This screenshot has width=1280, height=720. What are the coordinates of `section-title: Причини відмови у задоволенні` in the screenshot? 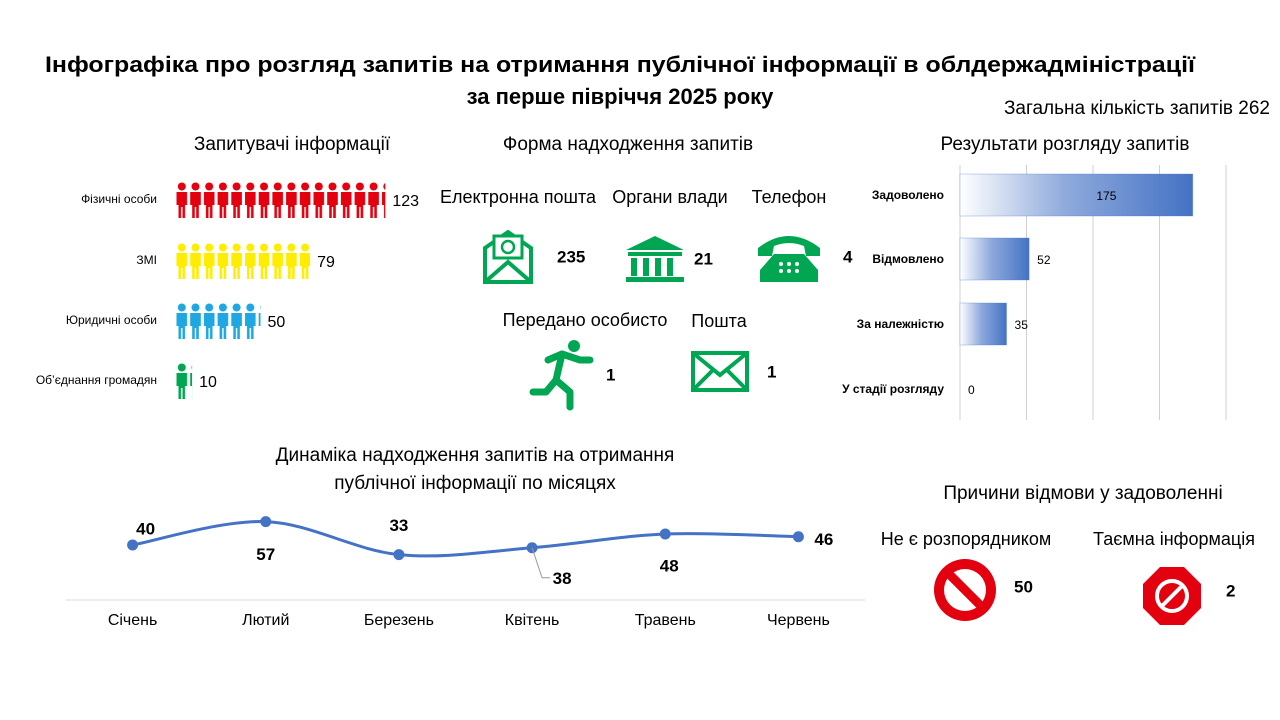 It's located at (1082, 493).